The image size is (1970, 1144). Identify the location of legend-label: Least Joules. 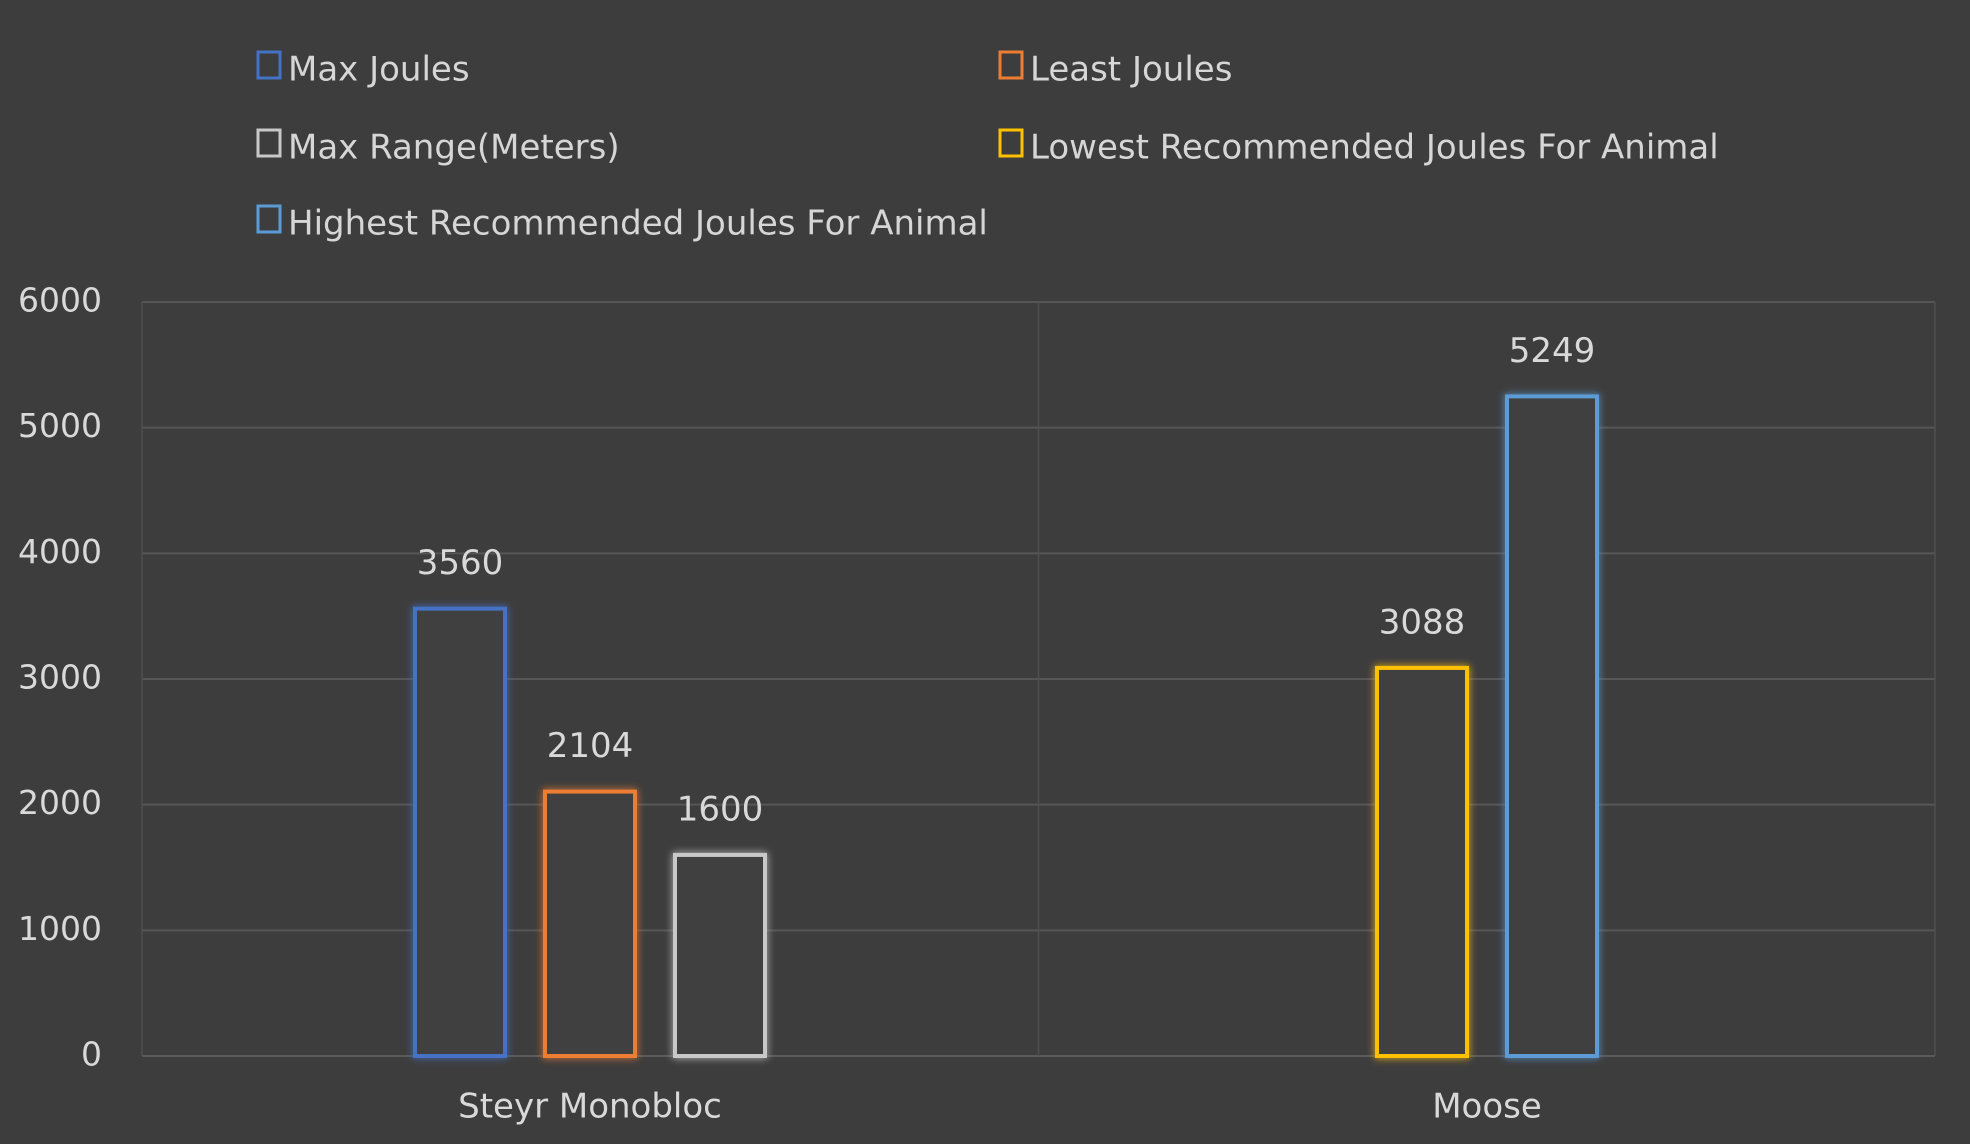
(1131, 70).